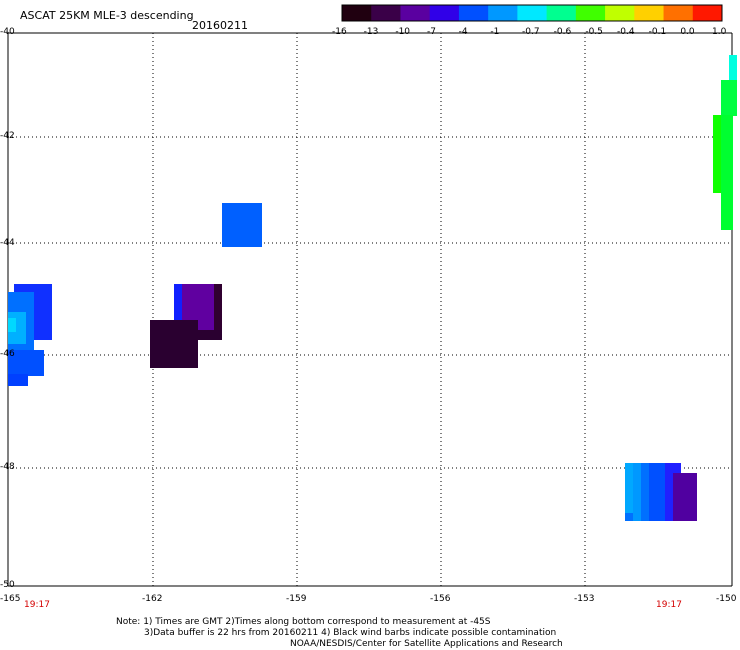  I want to click on colorbar-tick-label: -0.5, so click(594, 32).